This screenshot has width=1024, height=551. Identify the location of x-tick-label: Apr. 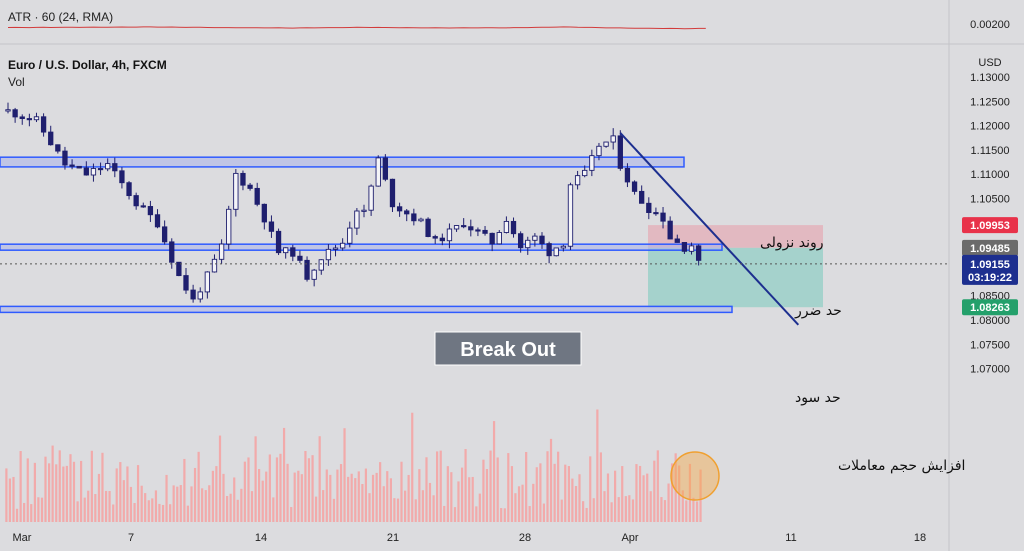
(629, 538).